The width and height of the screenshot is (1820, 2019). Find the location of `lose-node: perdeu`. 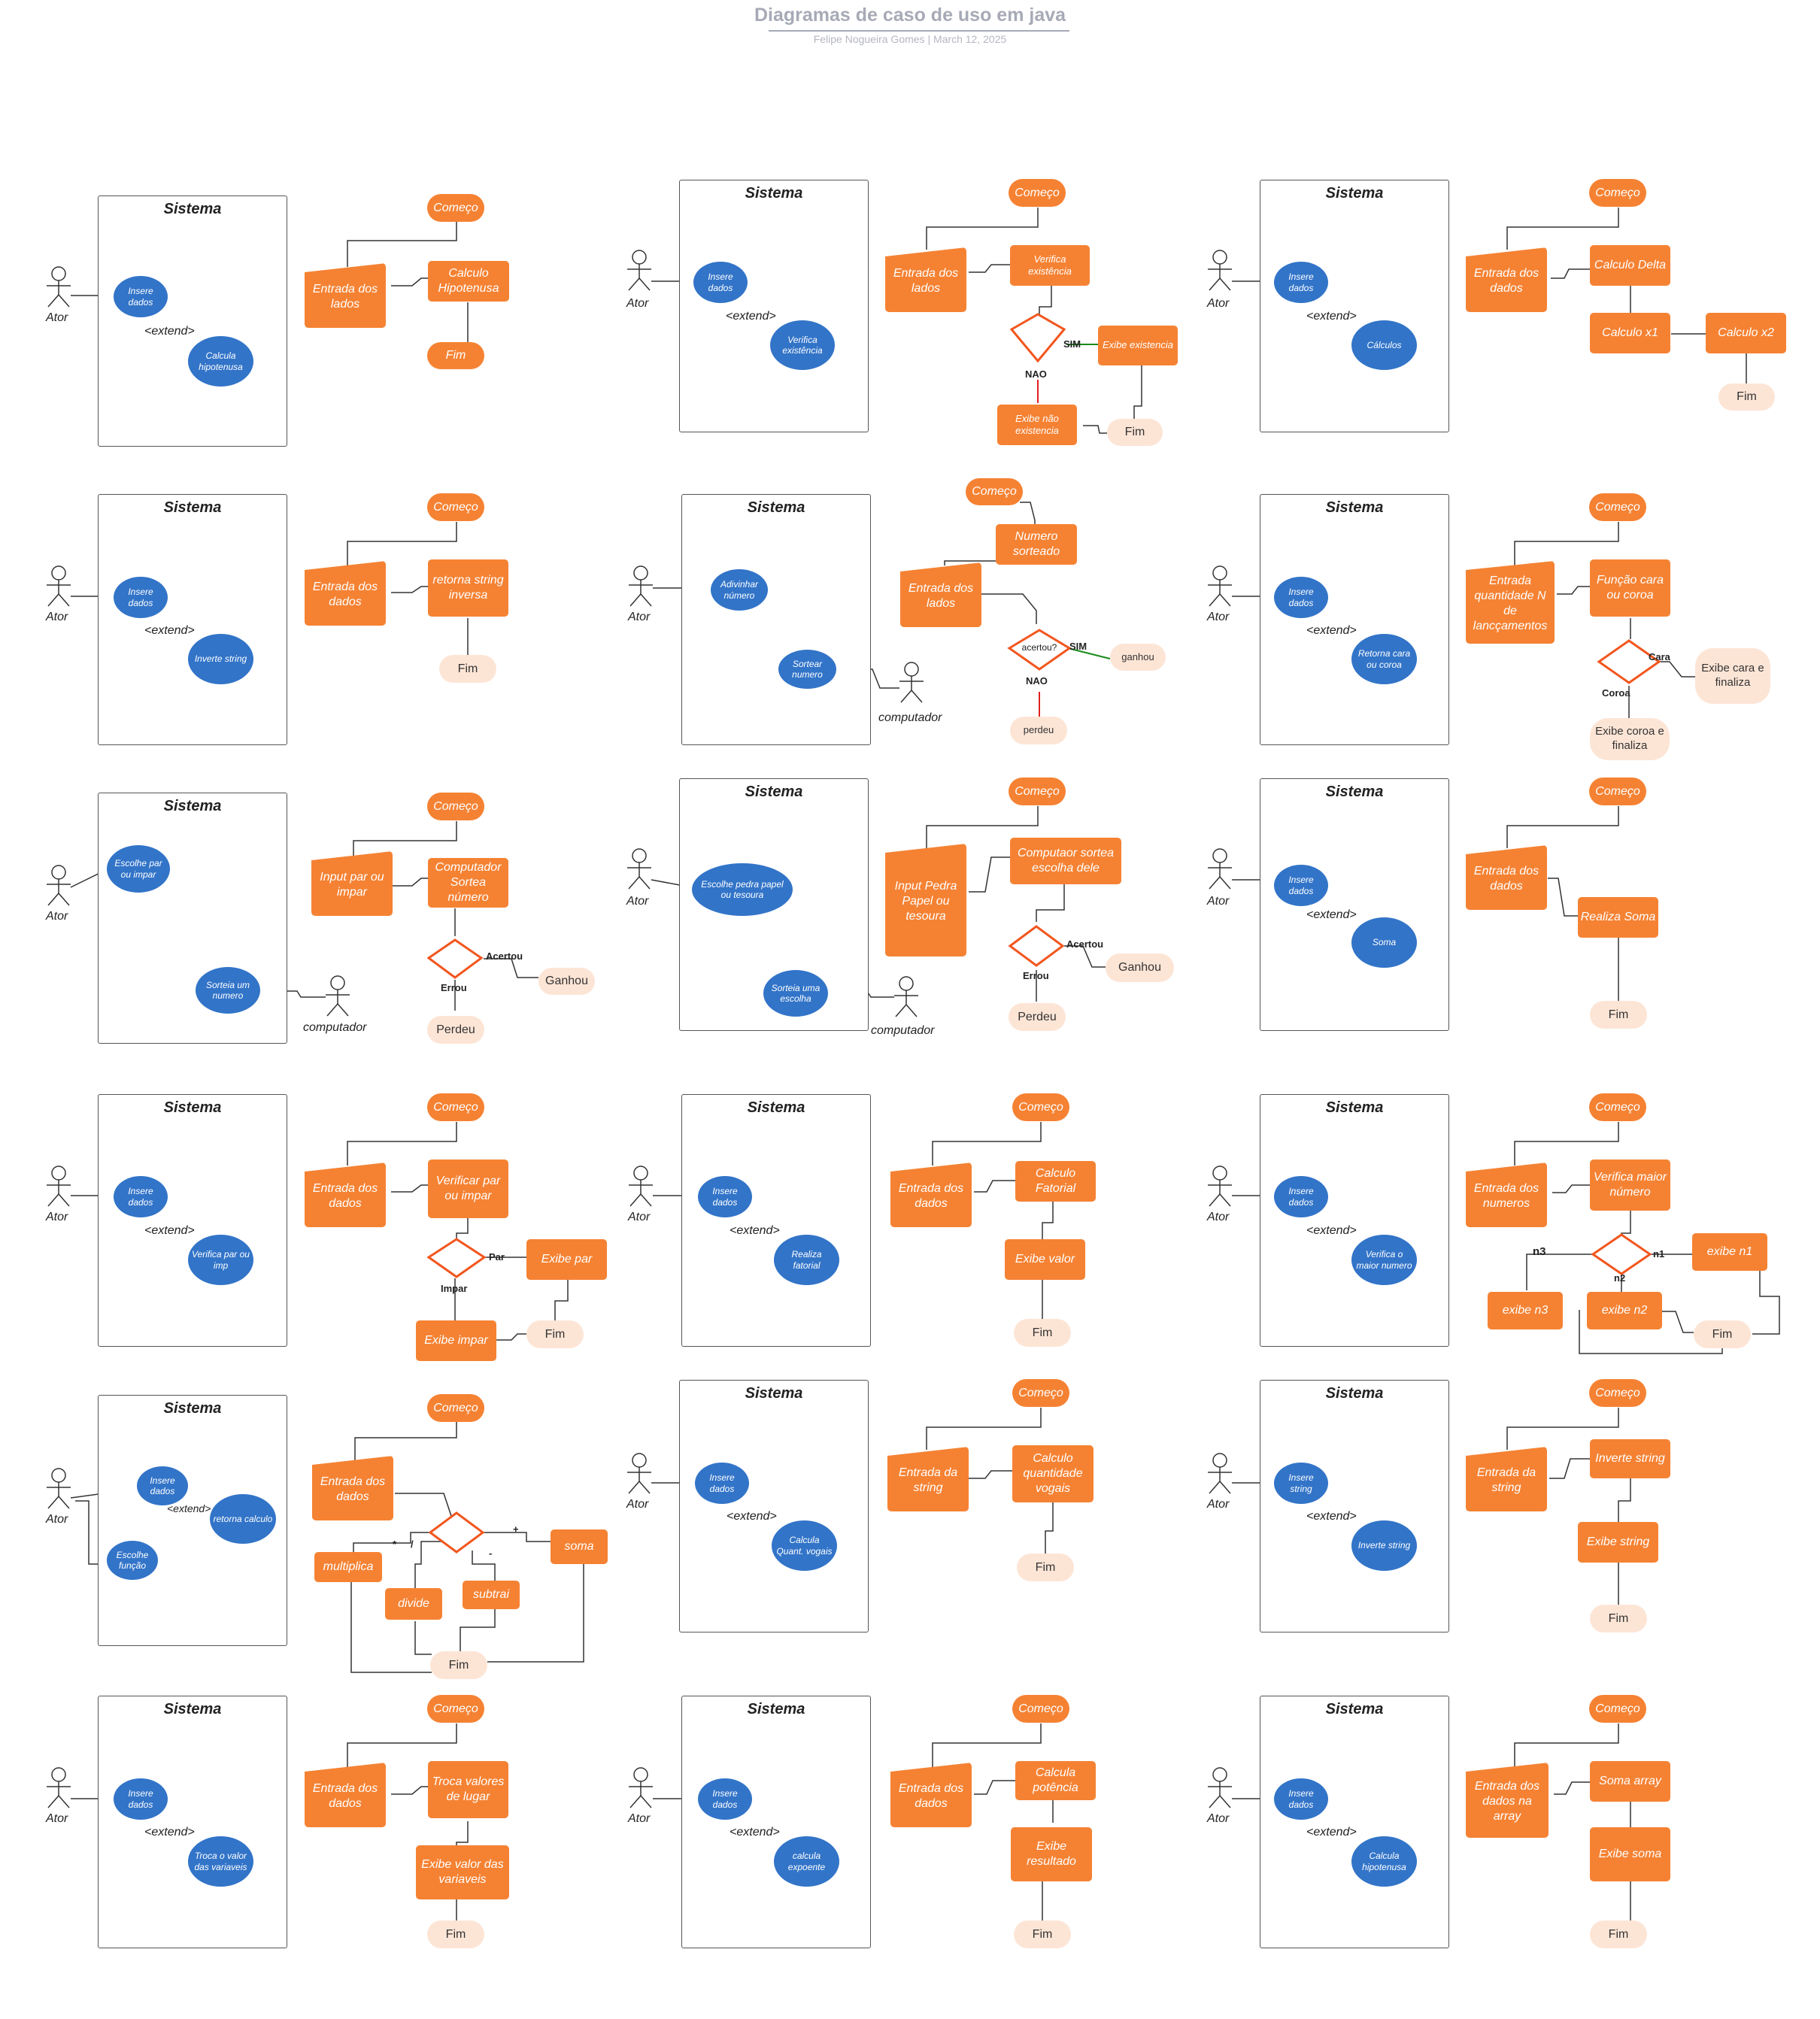

lose-node: perdeu is located at coordinates (1038, 730).